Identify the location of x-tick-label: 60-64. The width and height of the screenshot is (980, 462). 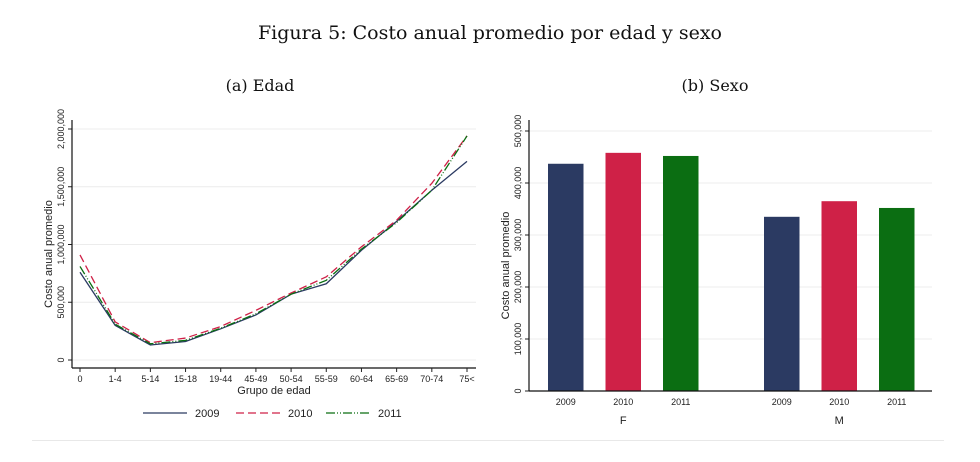
(361, 379).